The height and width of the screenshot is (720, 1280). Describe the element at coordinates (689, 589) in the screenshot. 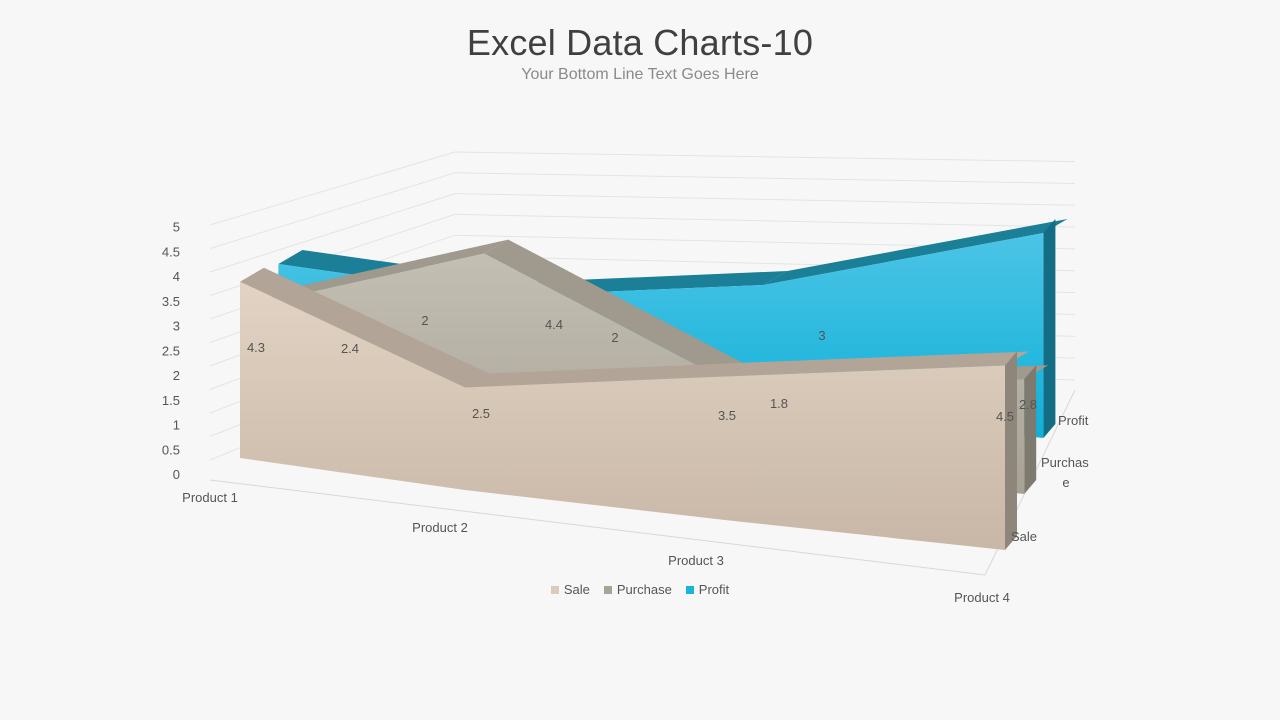

I see `legend-swatch-profit` at that location.